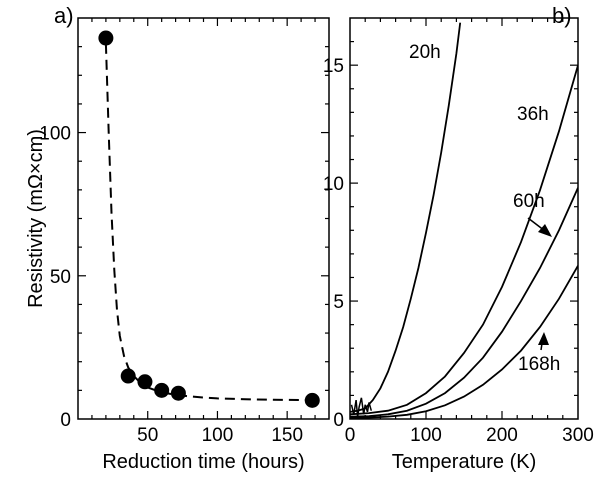  What do you see at coordinates (338, 420) in the screenshot?
I see `y-tick-label-b: 0` at bounding box center [338, 420].